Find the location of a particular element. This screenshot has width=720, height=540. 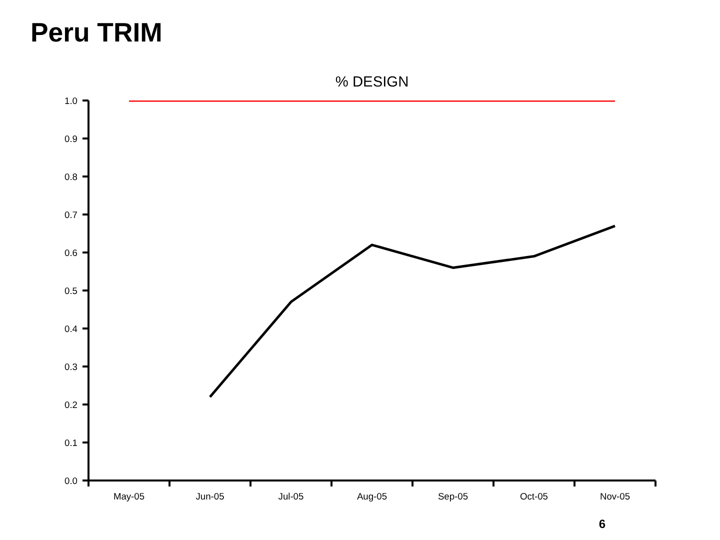

y-tick-label: 0.1 is located at coordinates (71, 443).